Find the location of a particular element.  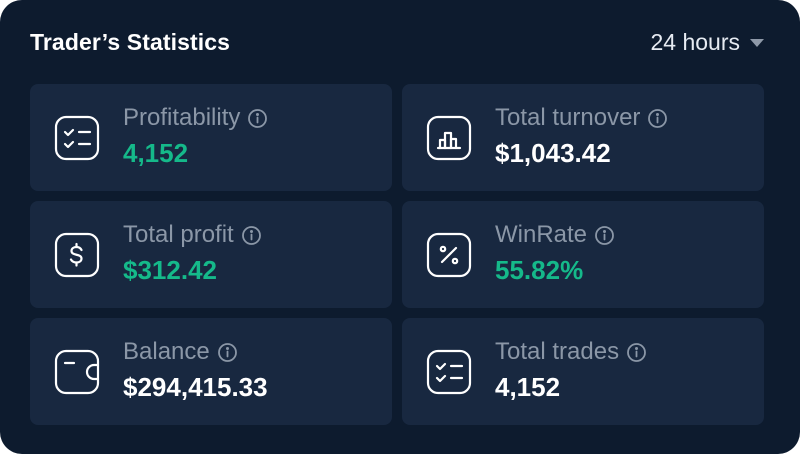

stat-label: Balance is located at coordinates (166, 351).